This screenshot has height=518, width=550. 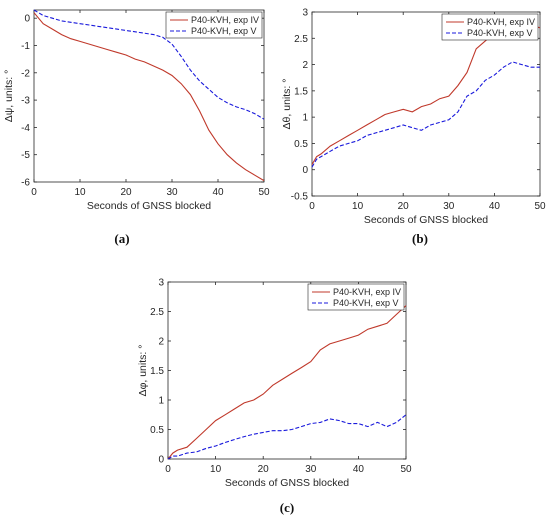 What do you see at coordinates (305, 65) in the screenshot?
I see `y-tick-label-b: 2` at bounding box center [305, 65].